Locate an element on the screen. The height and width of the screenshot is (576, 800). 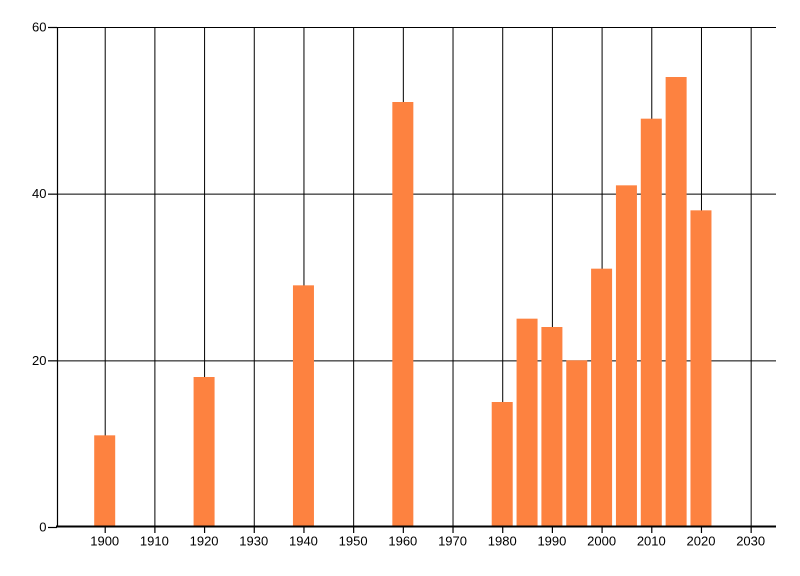
x-tick-label: 2030 is located at coordinates (750, 541).